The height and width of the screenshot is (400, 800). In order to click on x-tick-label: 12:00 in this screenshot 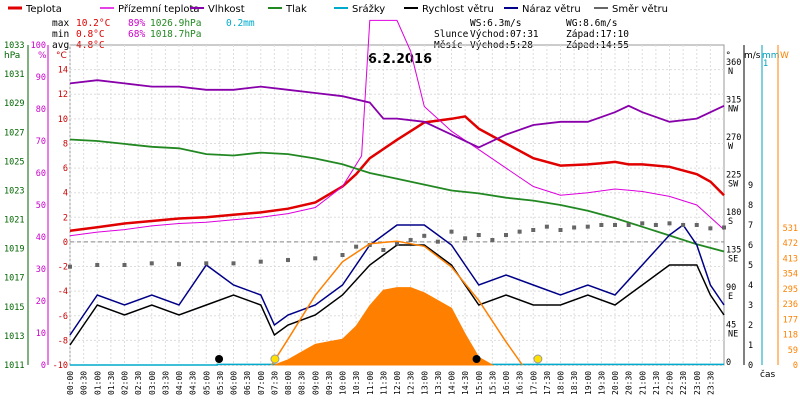, I will do `click(397, 383)`.